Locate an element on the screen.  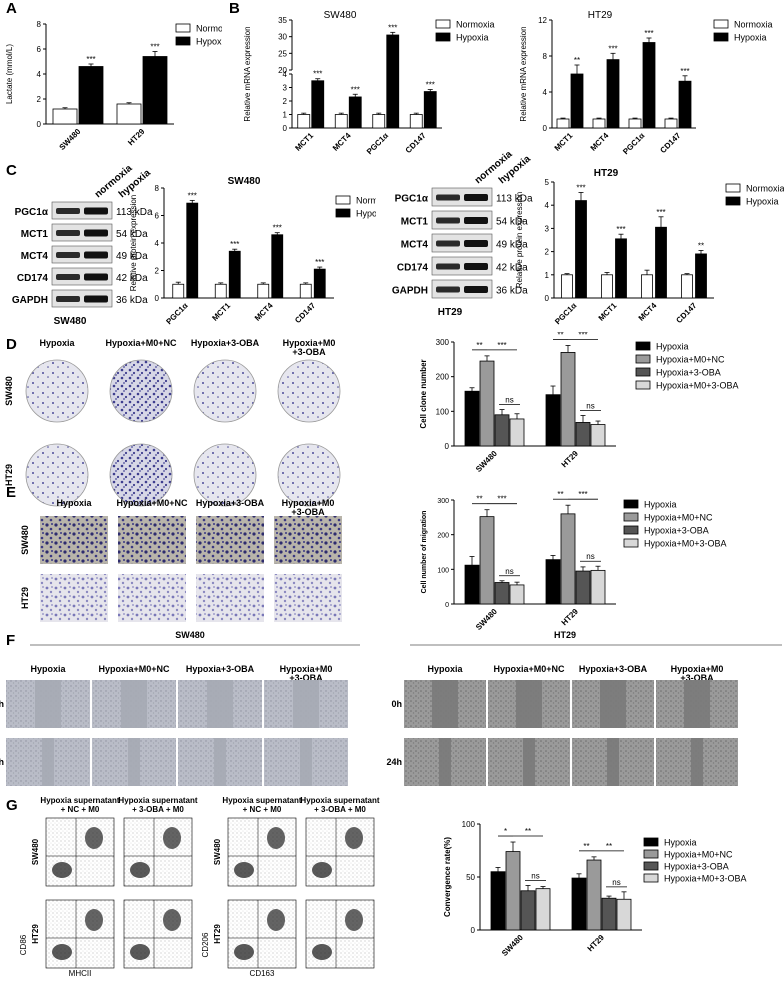
y-tick-label: 2 is located at coordinates (547, 252).